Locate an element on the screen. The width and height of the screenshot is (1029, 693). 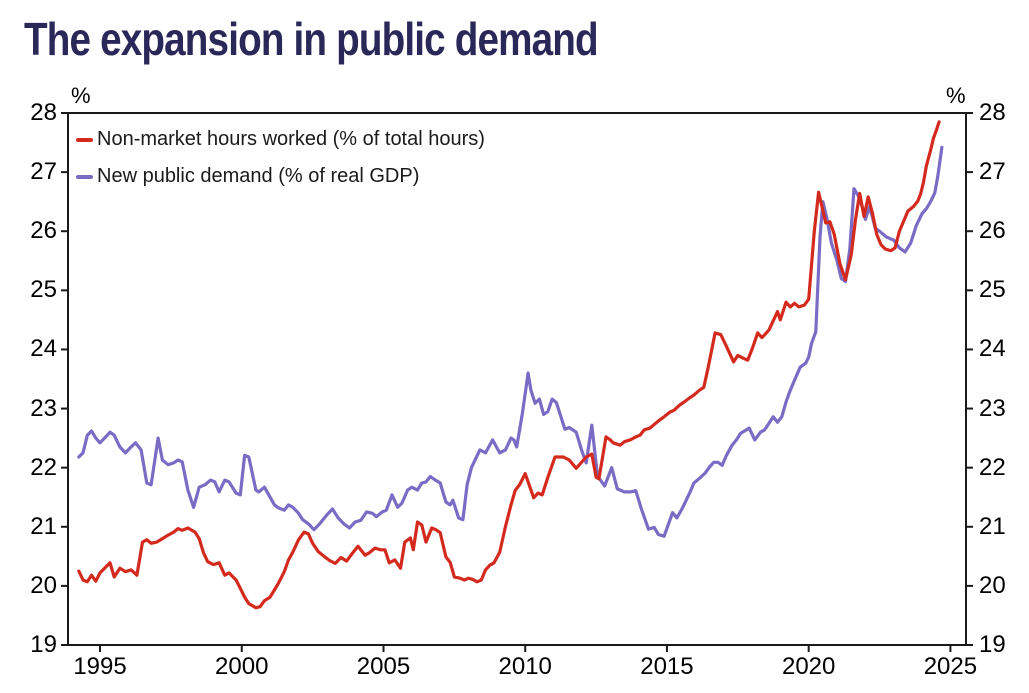
legend-item-new-public-demand: New public demand (% of real GDP) is located at coordinates (280, 176).